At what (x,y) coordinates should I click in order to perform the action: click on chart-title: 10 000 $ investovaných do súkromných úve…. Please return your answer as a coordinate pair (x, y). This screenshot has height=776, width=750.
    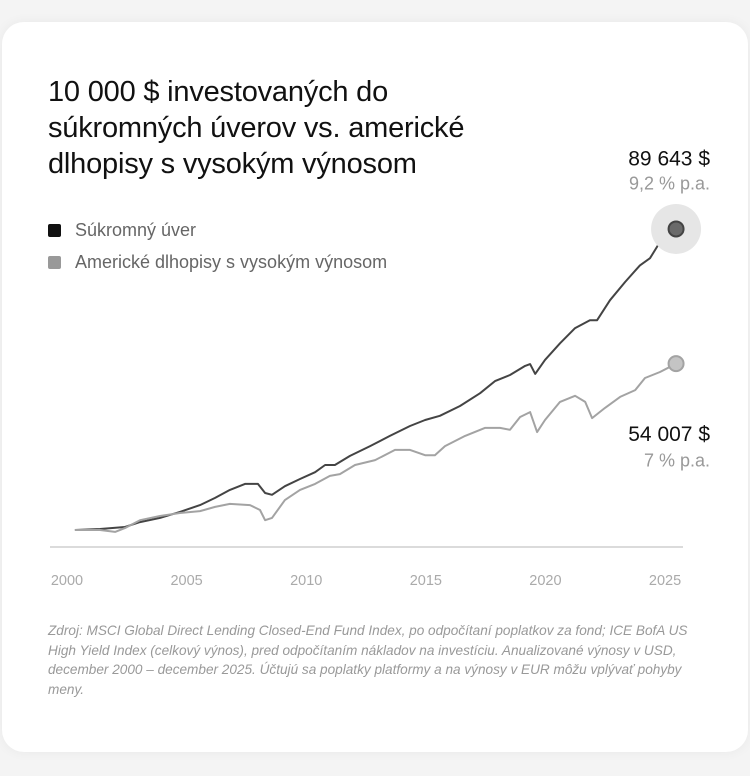
    Looking at the image, I should click on (256, 128).